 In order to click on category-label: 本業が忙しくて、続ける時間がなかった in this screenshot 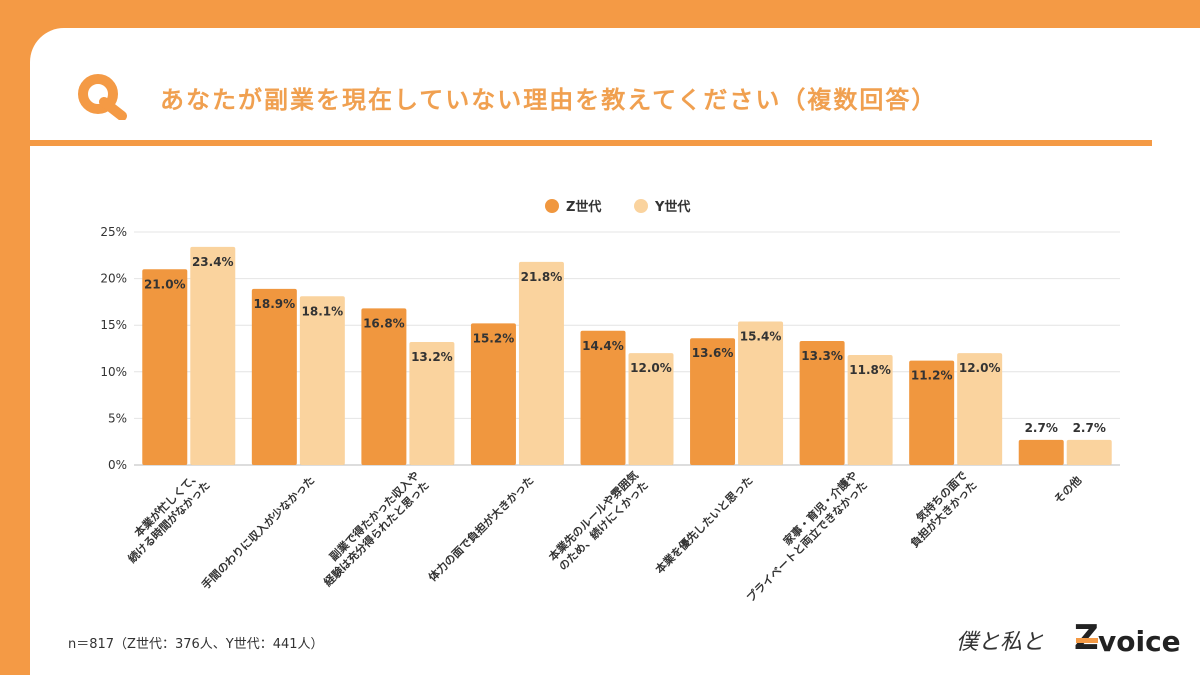, I will do `click(169, 517)`.